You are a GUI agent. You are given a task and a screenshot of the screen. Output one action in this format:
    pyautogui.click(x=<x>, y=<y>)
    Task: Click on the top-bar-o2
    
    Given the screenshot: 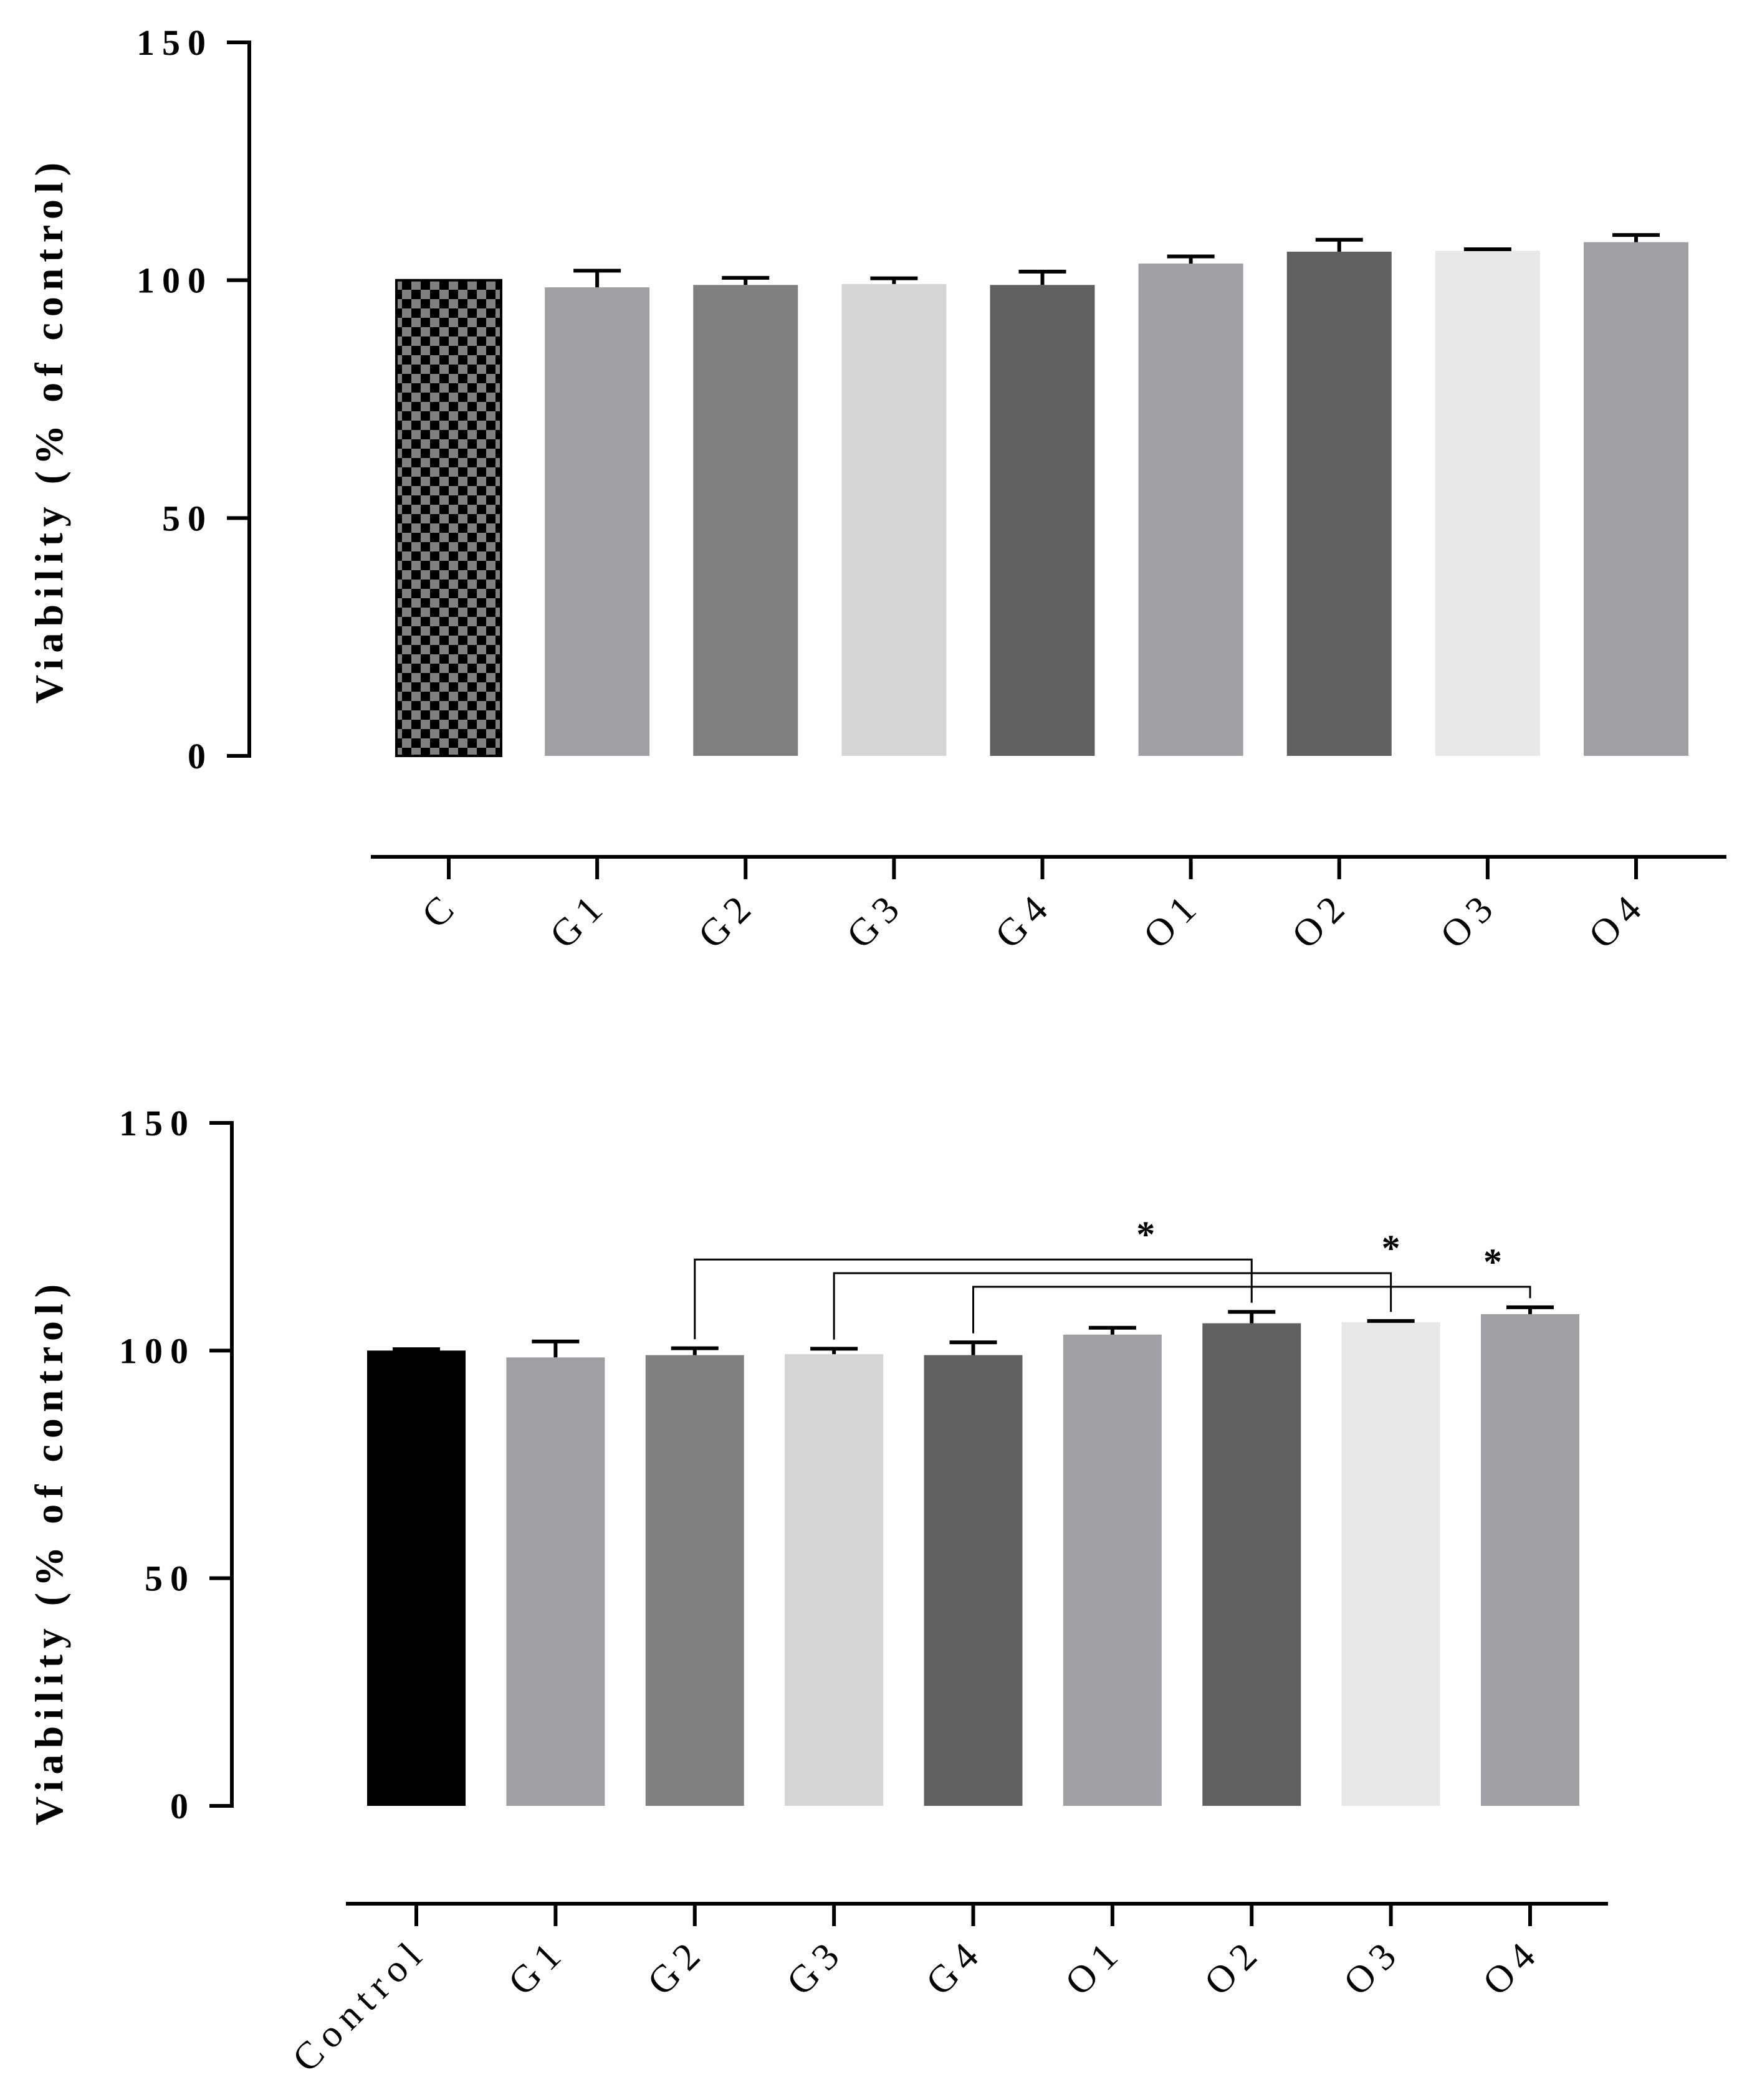 What is the action you would take?
    pyautogui.click(x=1339, y=503)
    